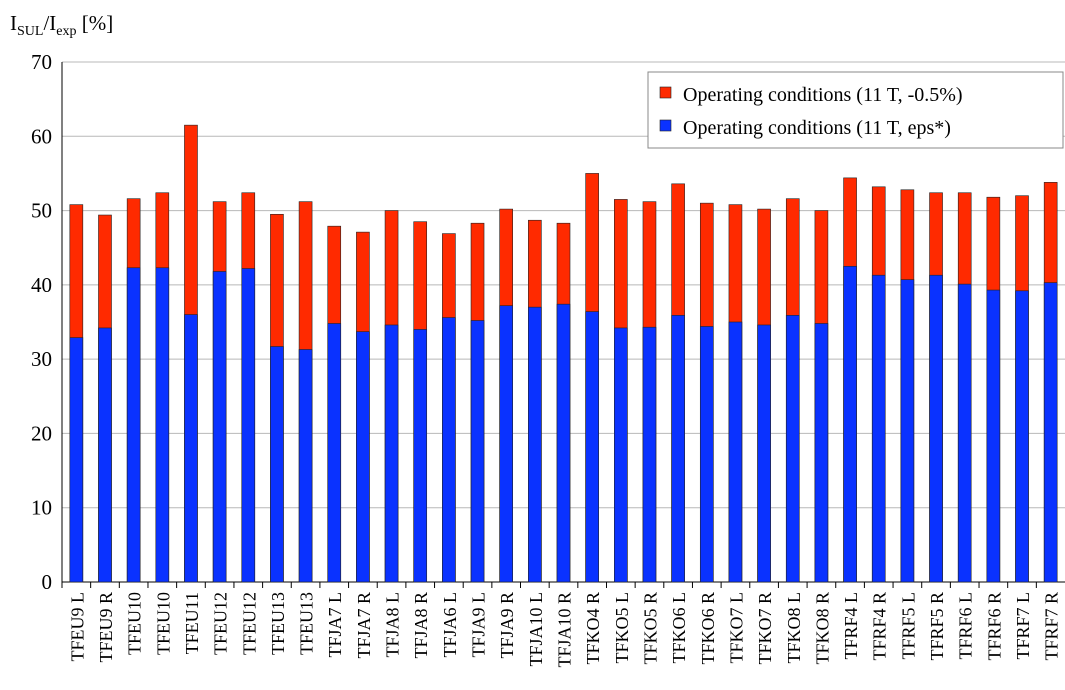 The image size is (1065, 690). Describe the element at coordinates (95, 23) in the screenshot. I see `y-label-part: [%]` at that location.